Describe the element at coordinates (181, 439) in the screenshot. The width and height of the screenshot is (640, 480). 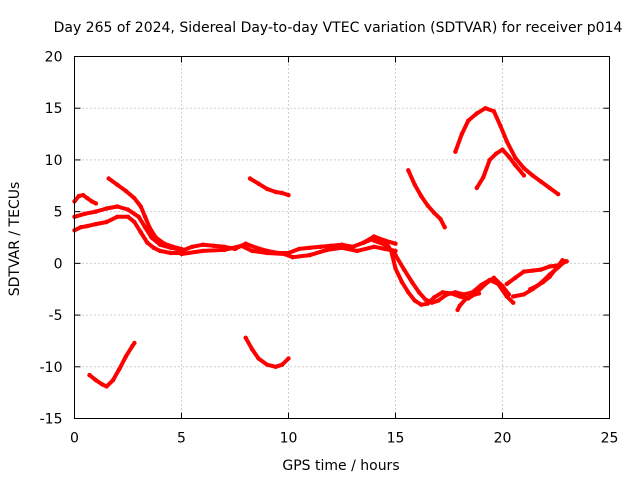
I see `x-tick-label: 5` at that location.